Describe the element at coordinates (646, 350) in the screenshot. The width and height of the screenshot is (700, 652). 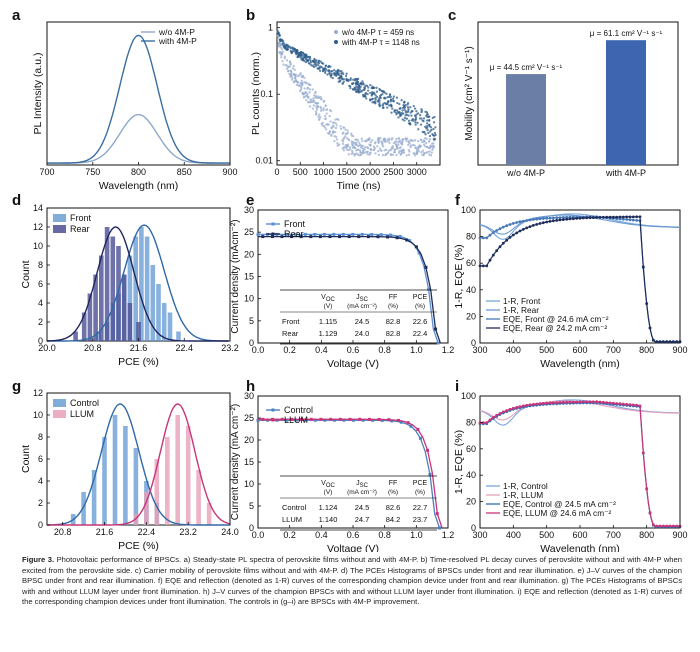
I see `panel-f-xtick-label: 800` at that location.